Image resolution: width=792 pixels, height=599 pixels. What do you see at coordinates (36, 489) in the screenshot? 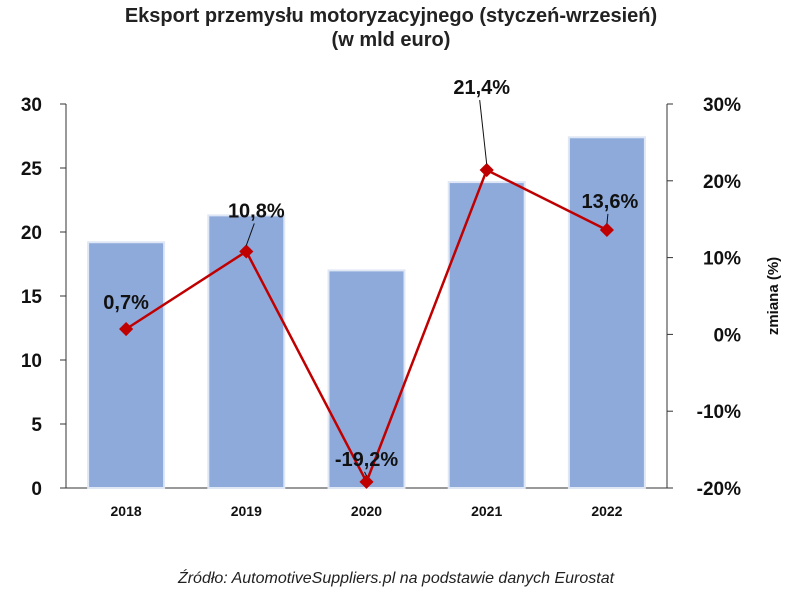
I see `y-left-tick-label: 0` at bounding box center [36, 489].